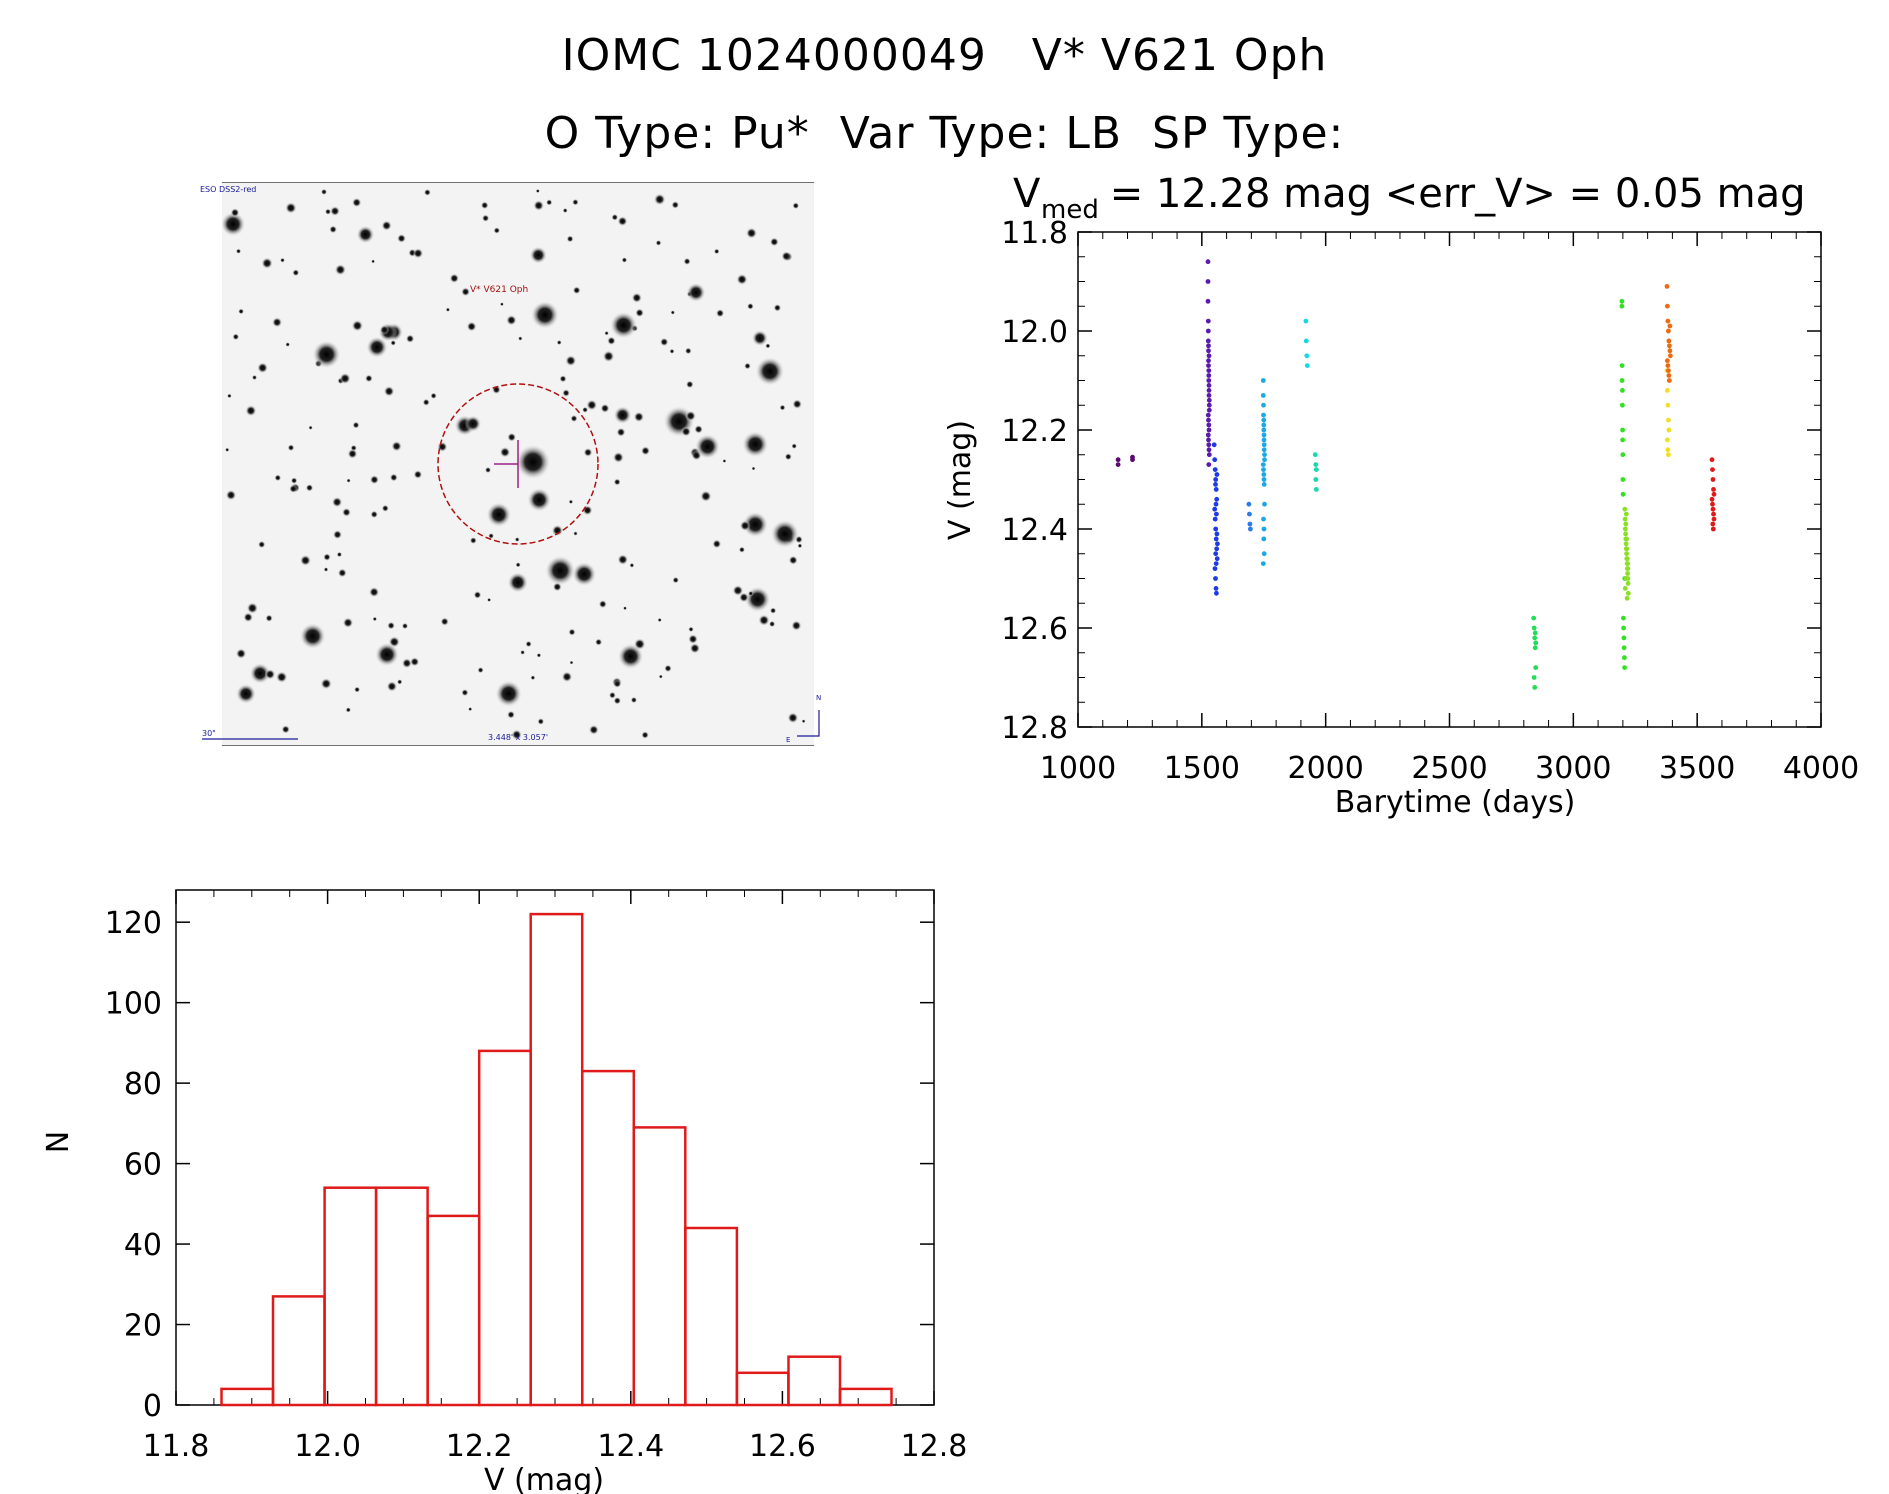 The image size is (1889, 1494). Describe the element at coordinates (176, 1446) in the screenshot. I see `hist-xtick-label: 11.8` at that location.